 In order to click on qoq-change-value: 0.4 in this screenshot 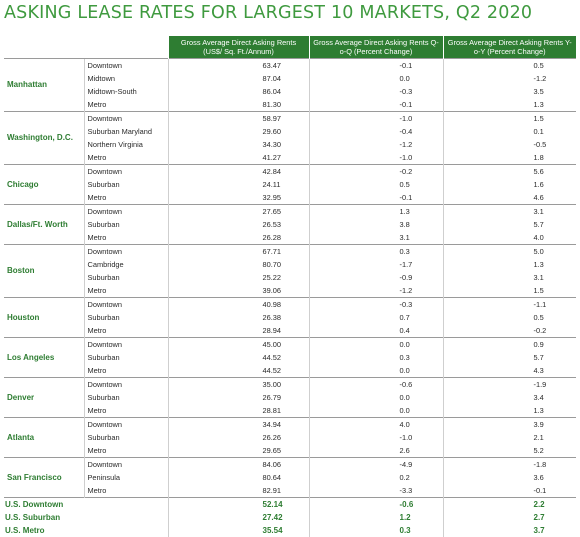, I will do `click(376, 331)`.